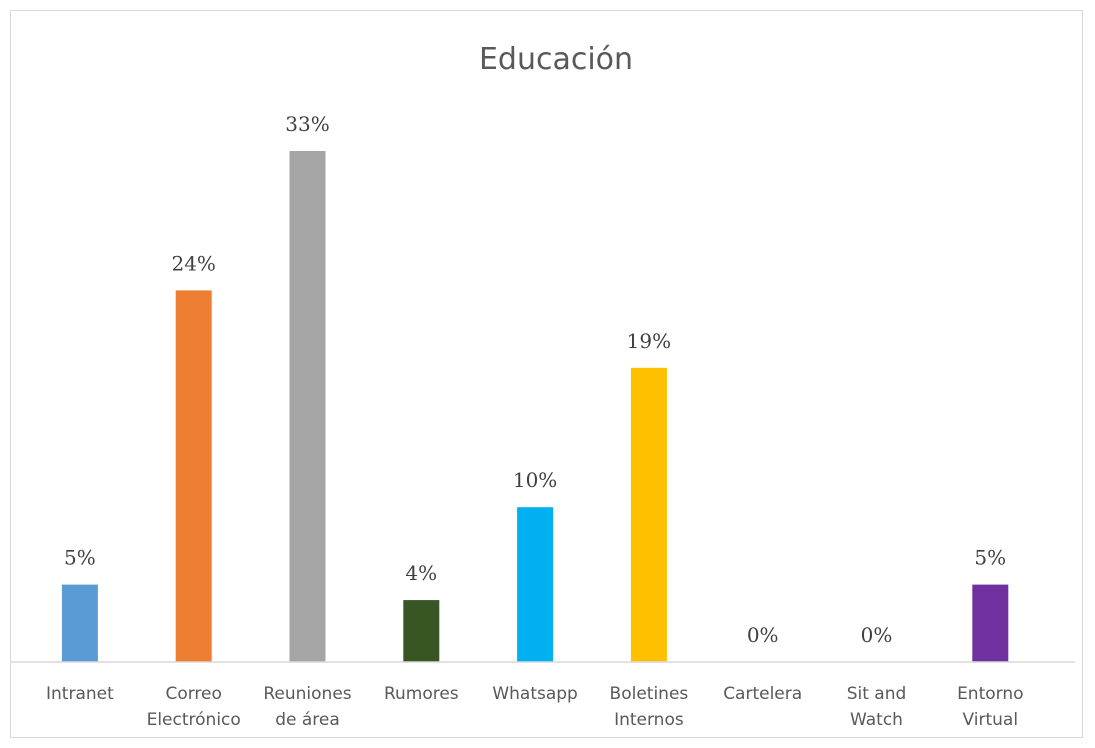 This screenshot has height=748, width=1095. What do you see at coordinates (990, 694) in the screenshot?
I see `x-tick-label-8-line-0: Entorno` at bounding box center [990, 694].